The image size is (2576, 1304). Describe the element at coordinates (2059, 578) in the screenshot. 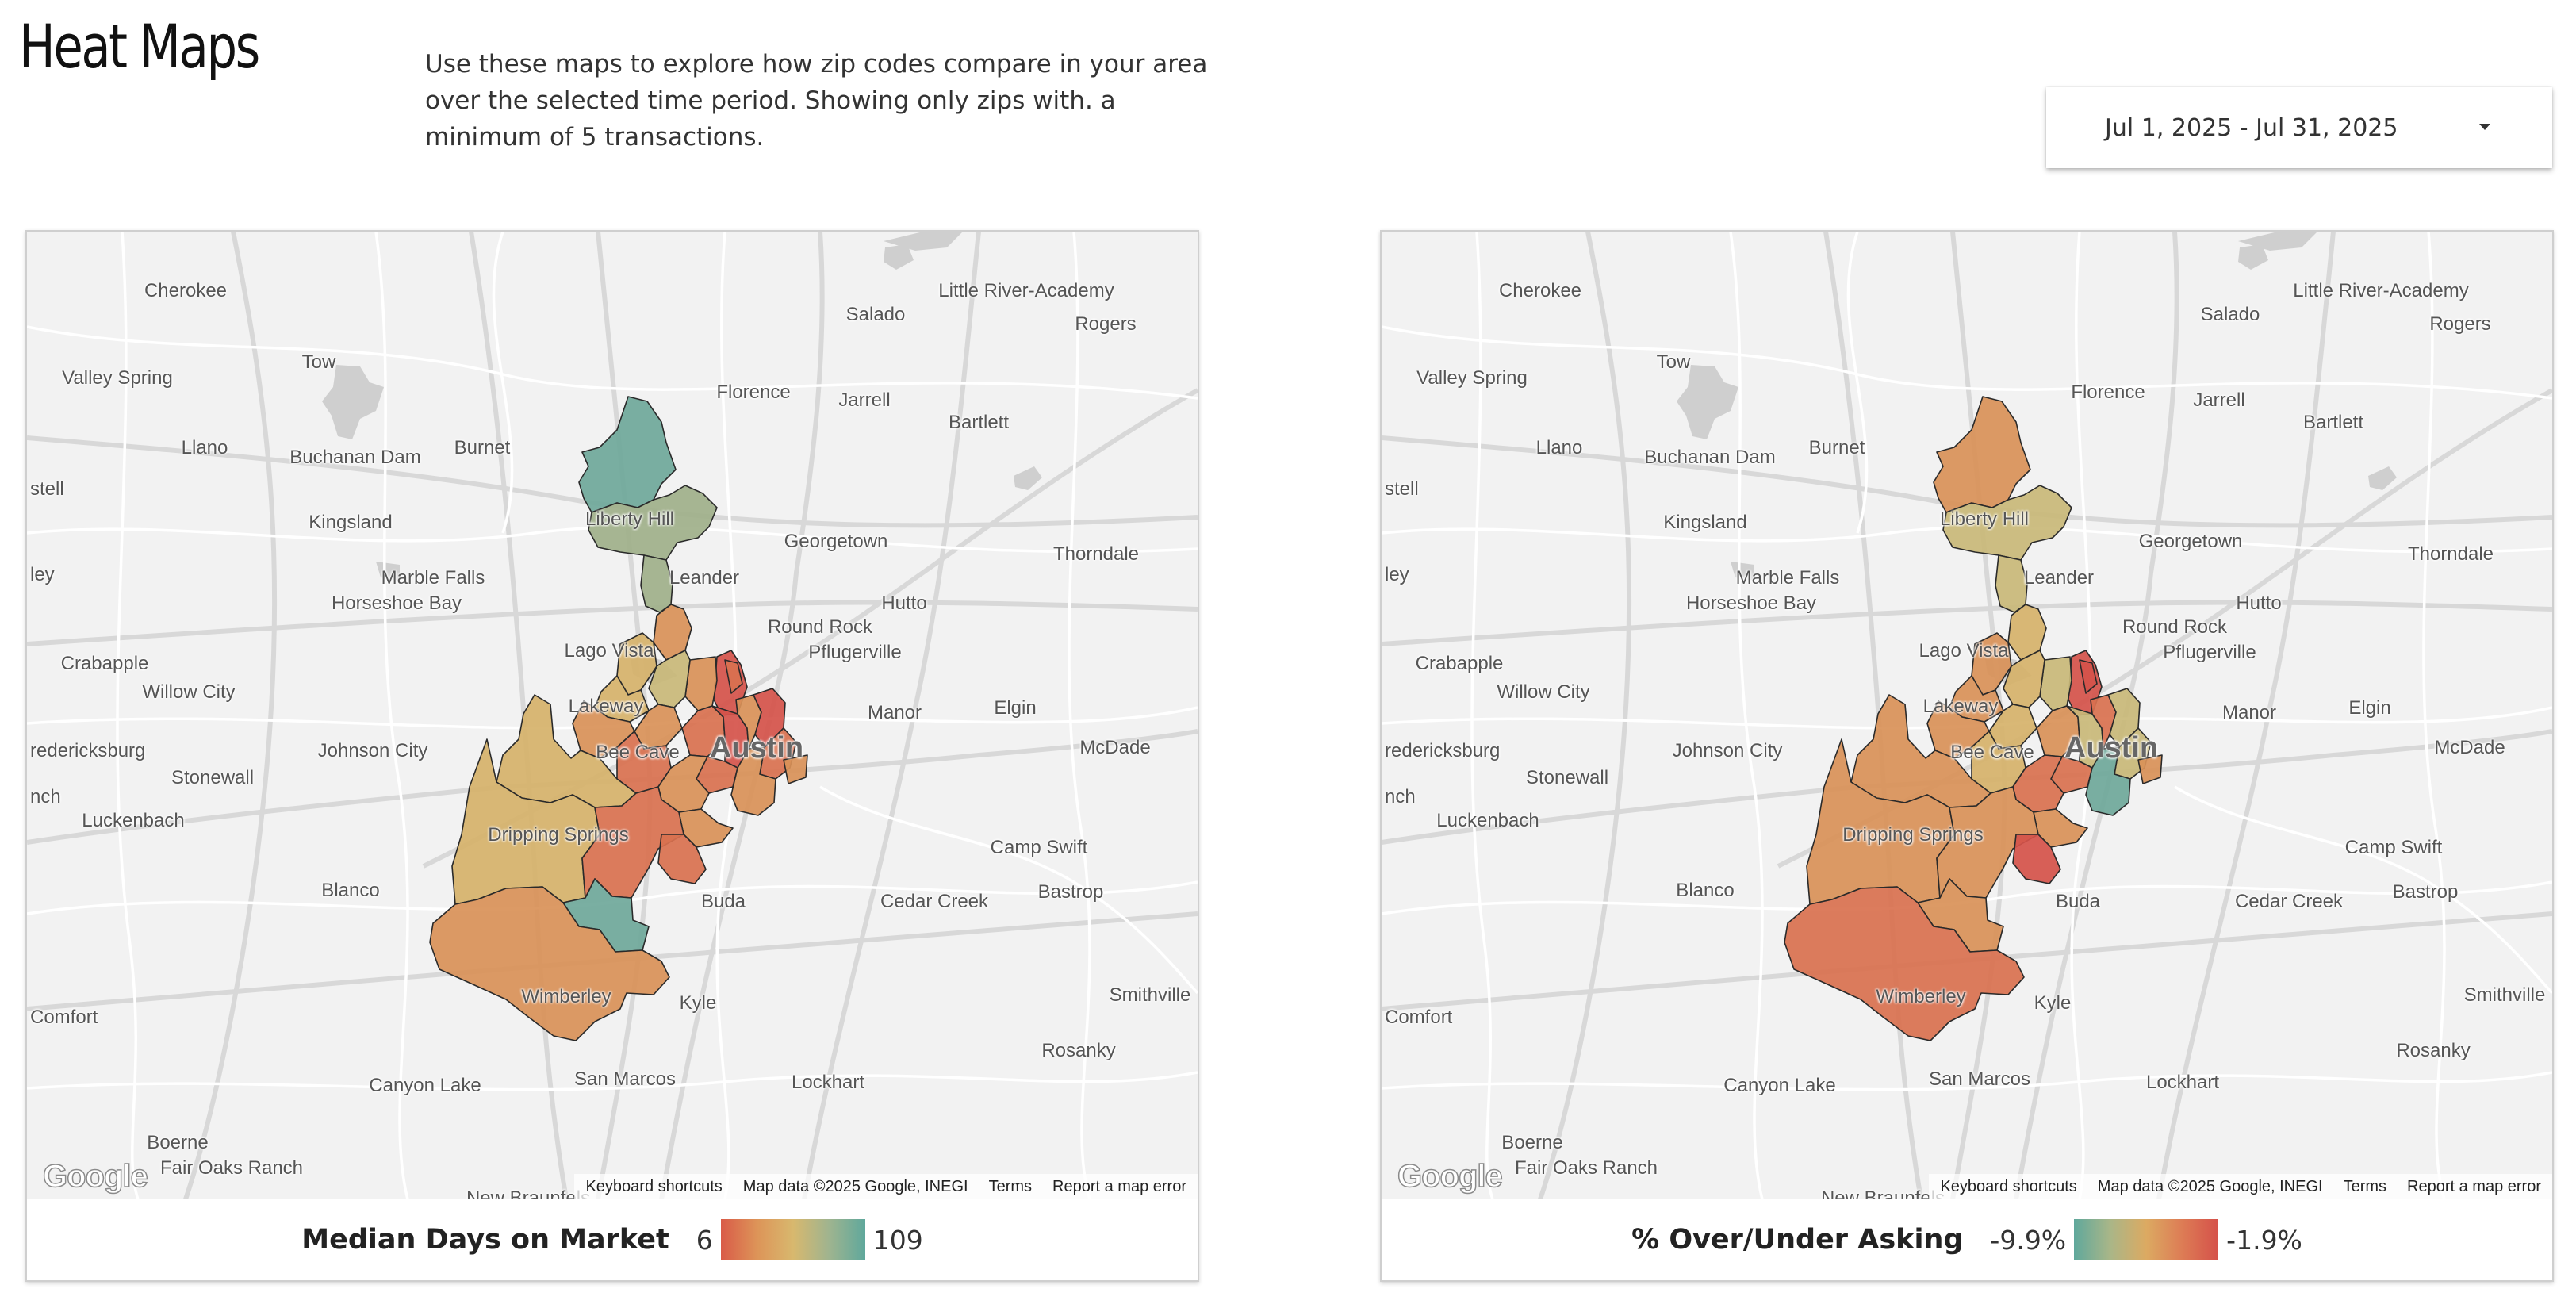

I see `place-label: Leander` at that location.